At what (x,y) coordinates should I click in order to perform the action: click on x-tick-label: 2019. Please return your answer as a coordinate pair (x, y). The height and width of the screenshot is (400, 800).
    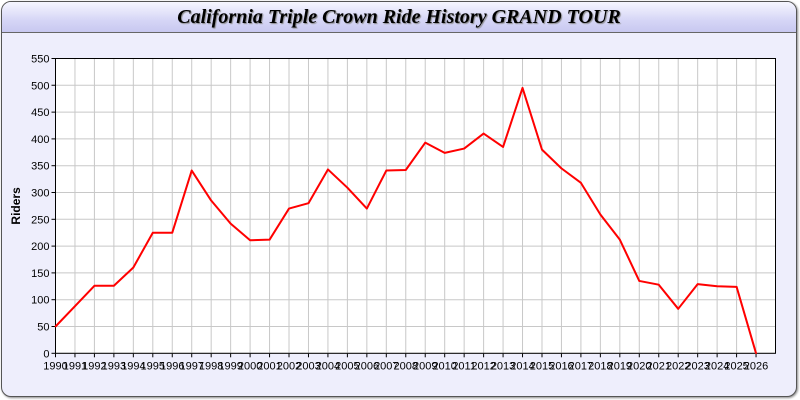
    Looking at the image, I should click on (620, 366).